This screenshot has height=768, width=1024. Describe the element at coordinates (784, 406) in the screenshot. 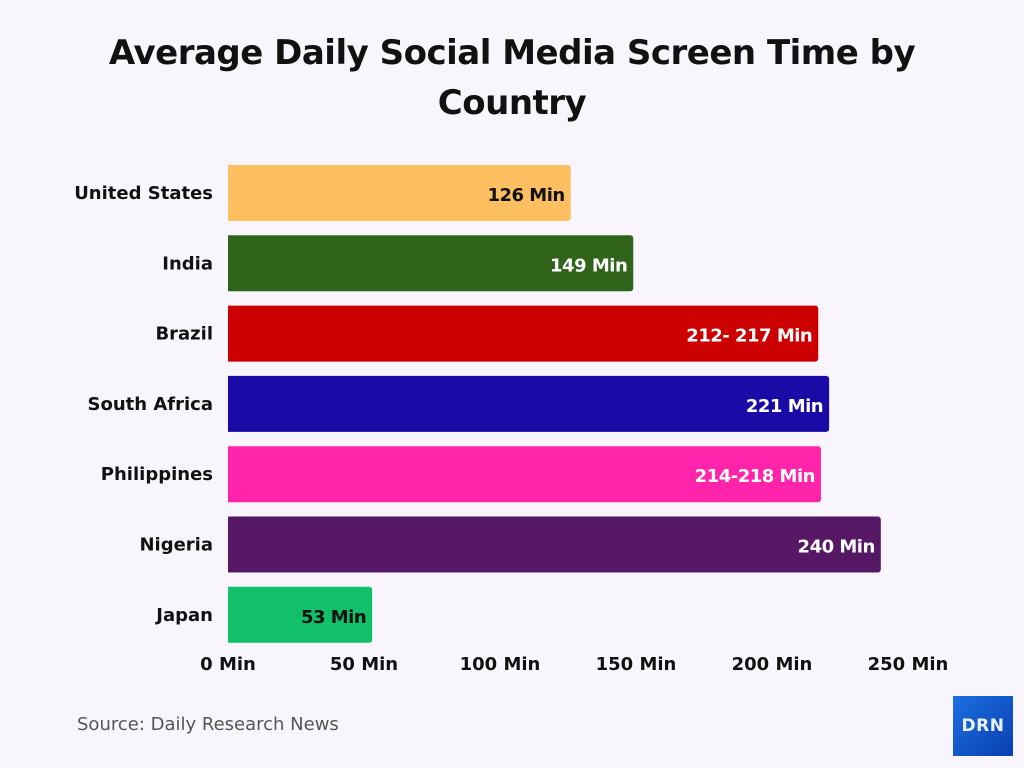

I see `data-label: 221 Min` at that location.